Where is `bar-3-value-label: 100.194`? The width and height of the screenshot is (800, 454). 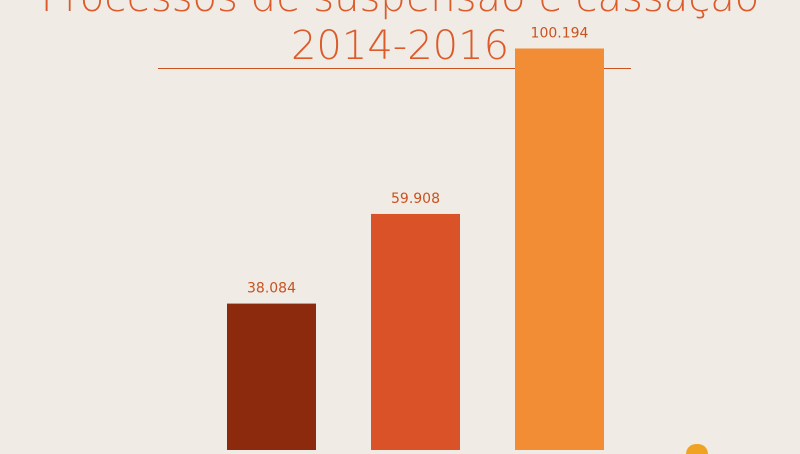 bar-3-value-label: 100.194 is located at coordinates (560, 33).